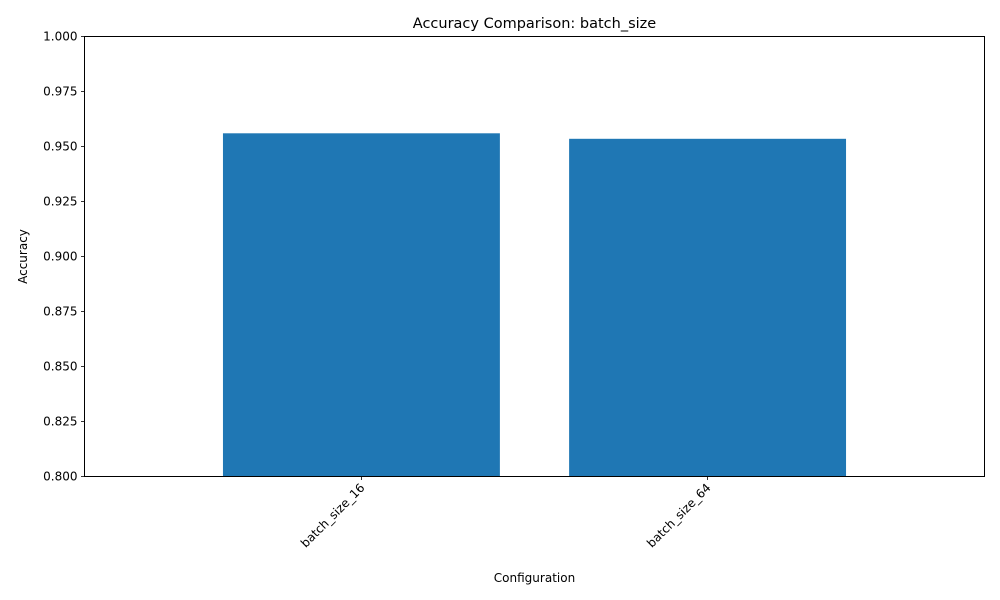  I want to click on y-tick-label: 0.800, so click(60, 477).